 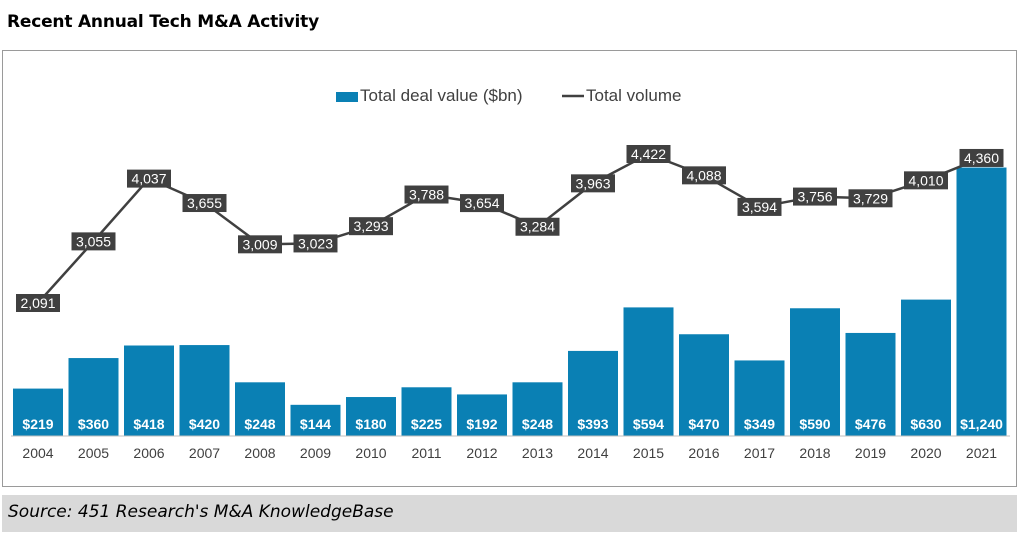 I want to click on chart-legend: Total deal value ($bn) Total volume, so click(x=508, y=95).